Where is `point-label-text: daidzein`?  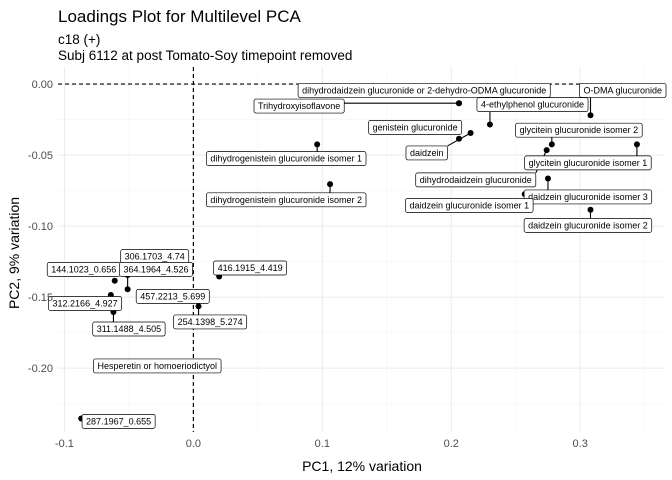 point-label-text: daidzein is located at coordinates (427, 153).